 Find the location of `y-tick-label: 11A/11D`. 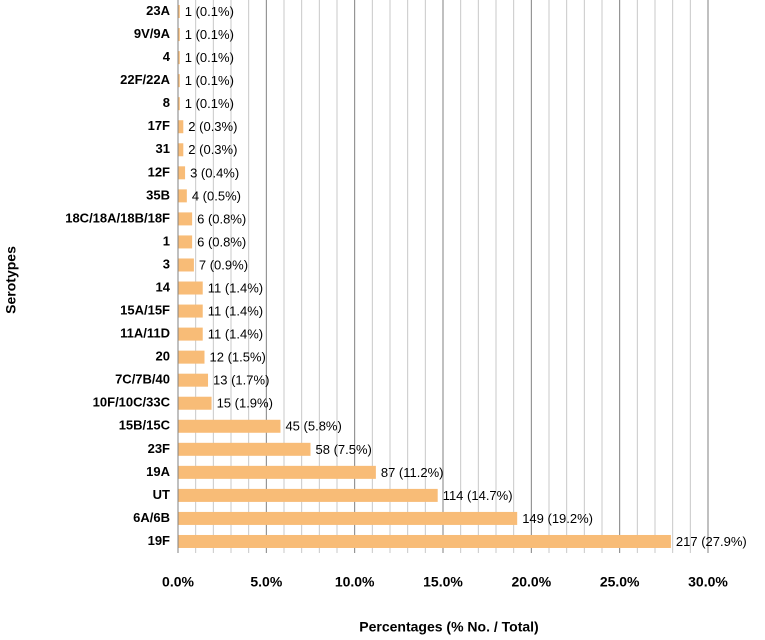

y-tick-label: 11A/11D is located at coordinates (145, 333).